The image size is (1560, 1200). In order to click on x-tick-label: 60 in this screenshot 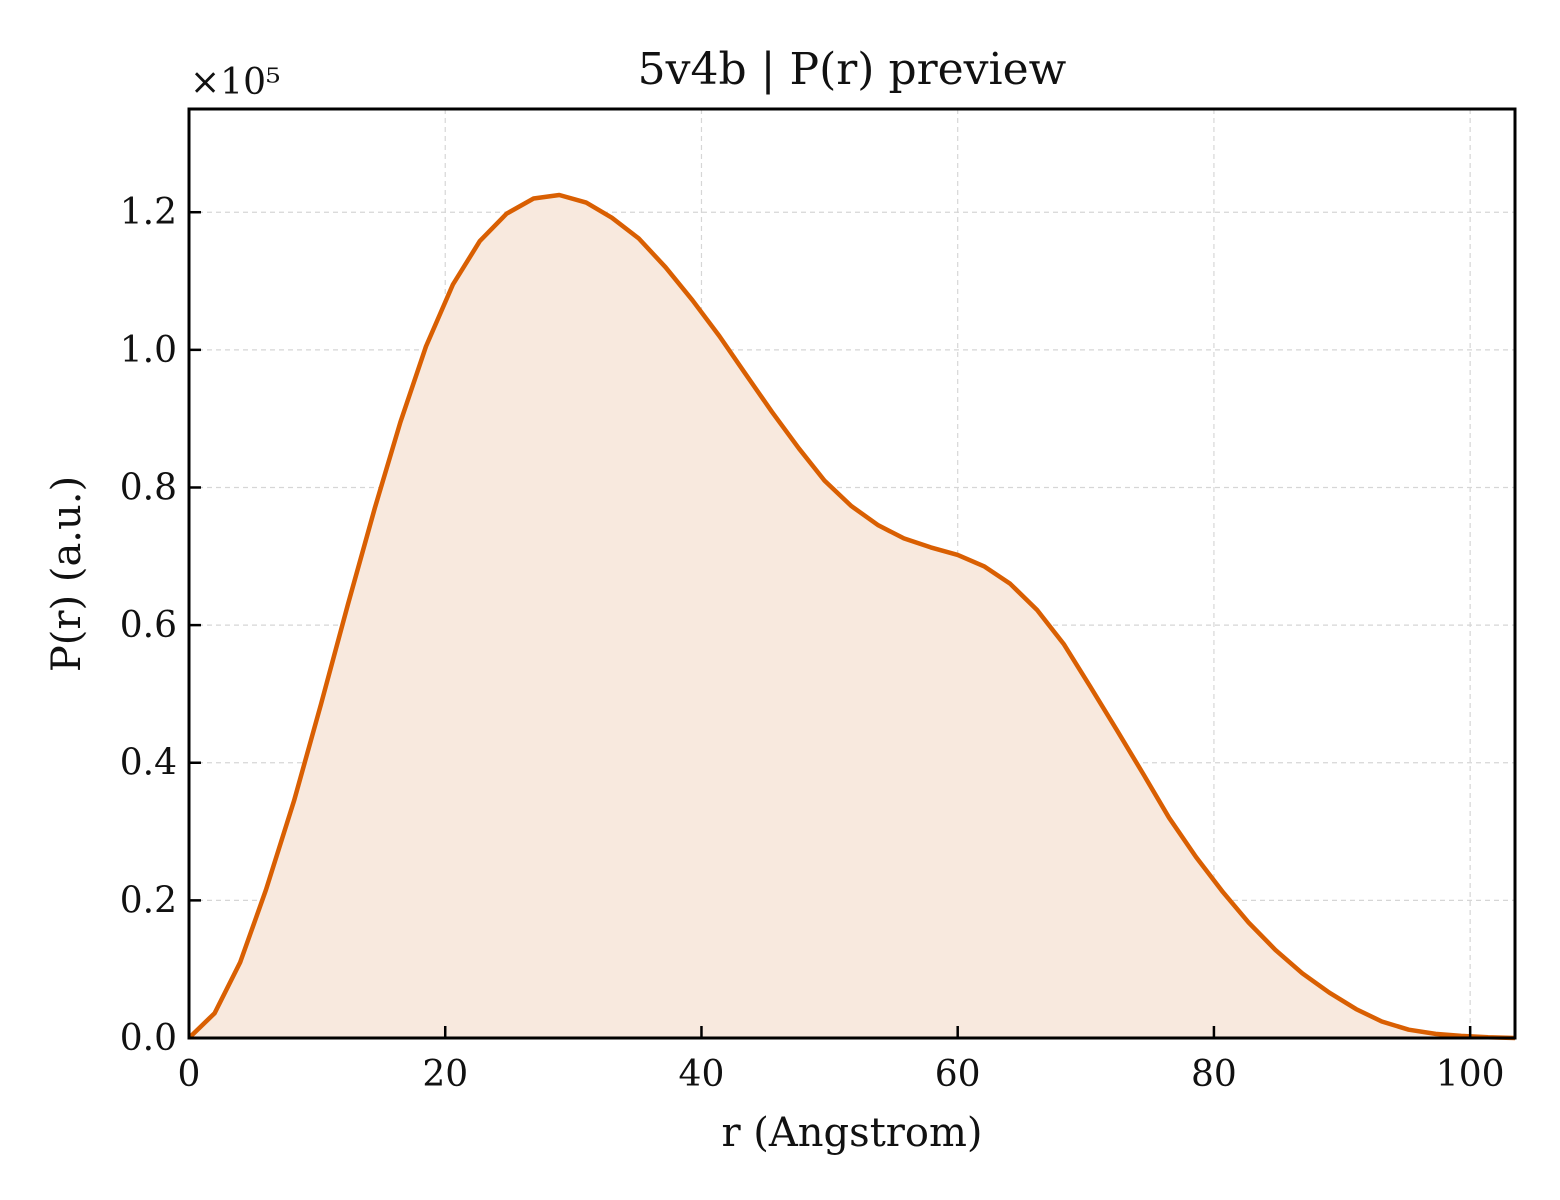, I will do `click(958, 1074)`.